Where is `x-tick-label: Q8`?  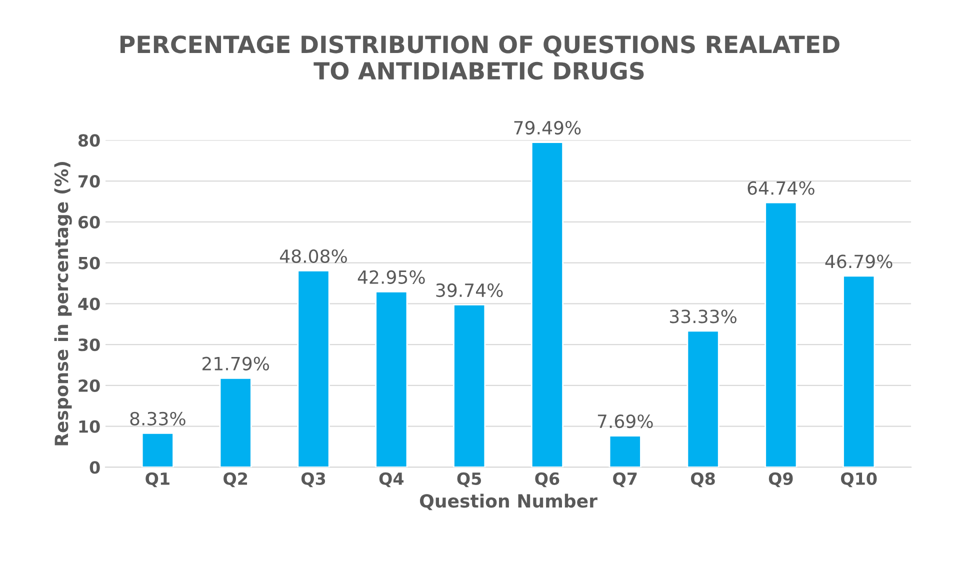
x-tick-label: Q8 is located at coordinates (702, 480).